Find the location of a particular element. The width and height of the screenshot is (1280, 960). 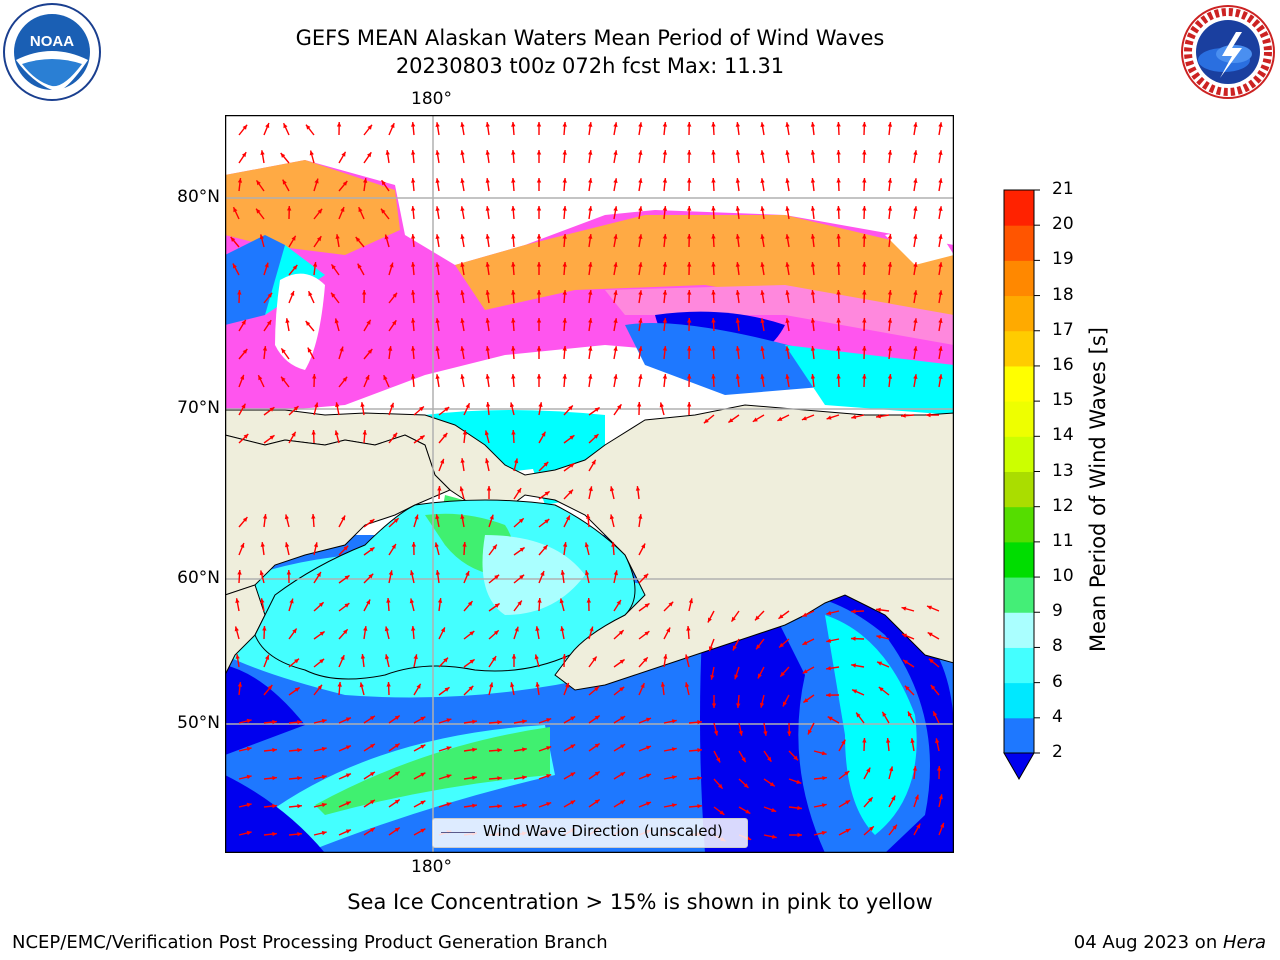

footer-date: 04 Aug 2023 on is located at coordinates (1148, 942).